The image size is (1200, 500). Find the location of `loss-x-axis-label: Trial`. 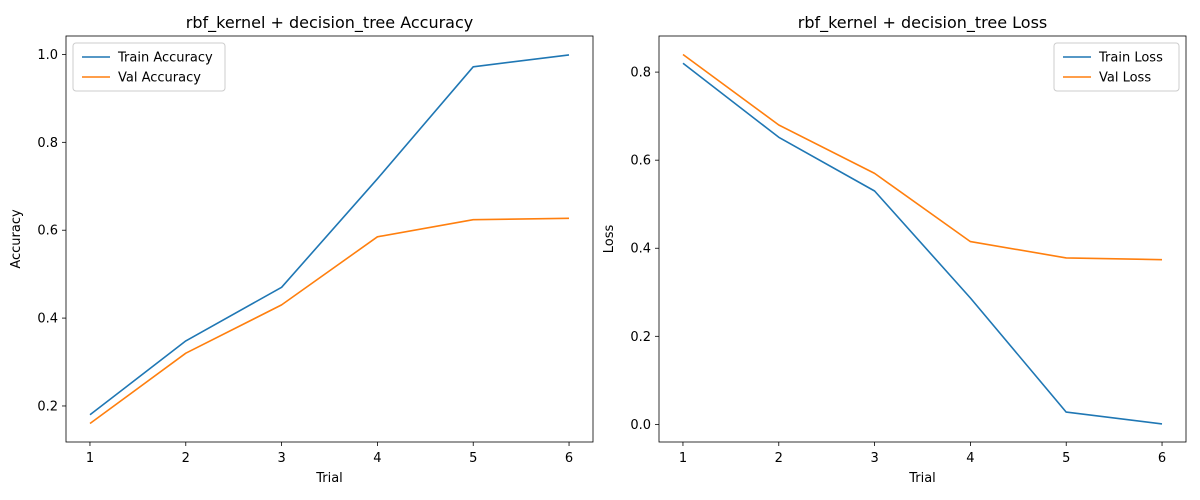

loss-x-axis-label: Trial is located at coordinates (922, 478).